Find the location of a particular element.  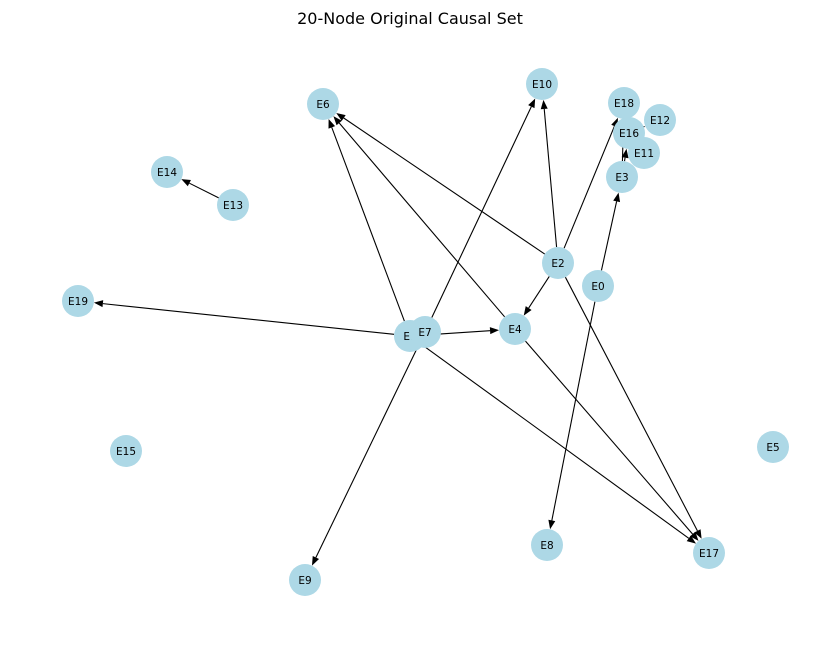

edge-E13-to-E14 is located at coordinates (200, 189).